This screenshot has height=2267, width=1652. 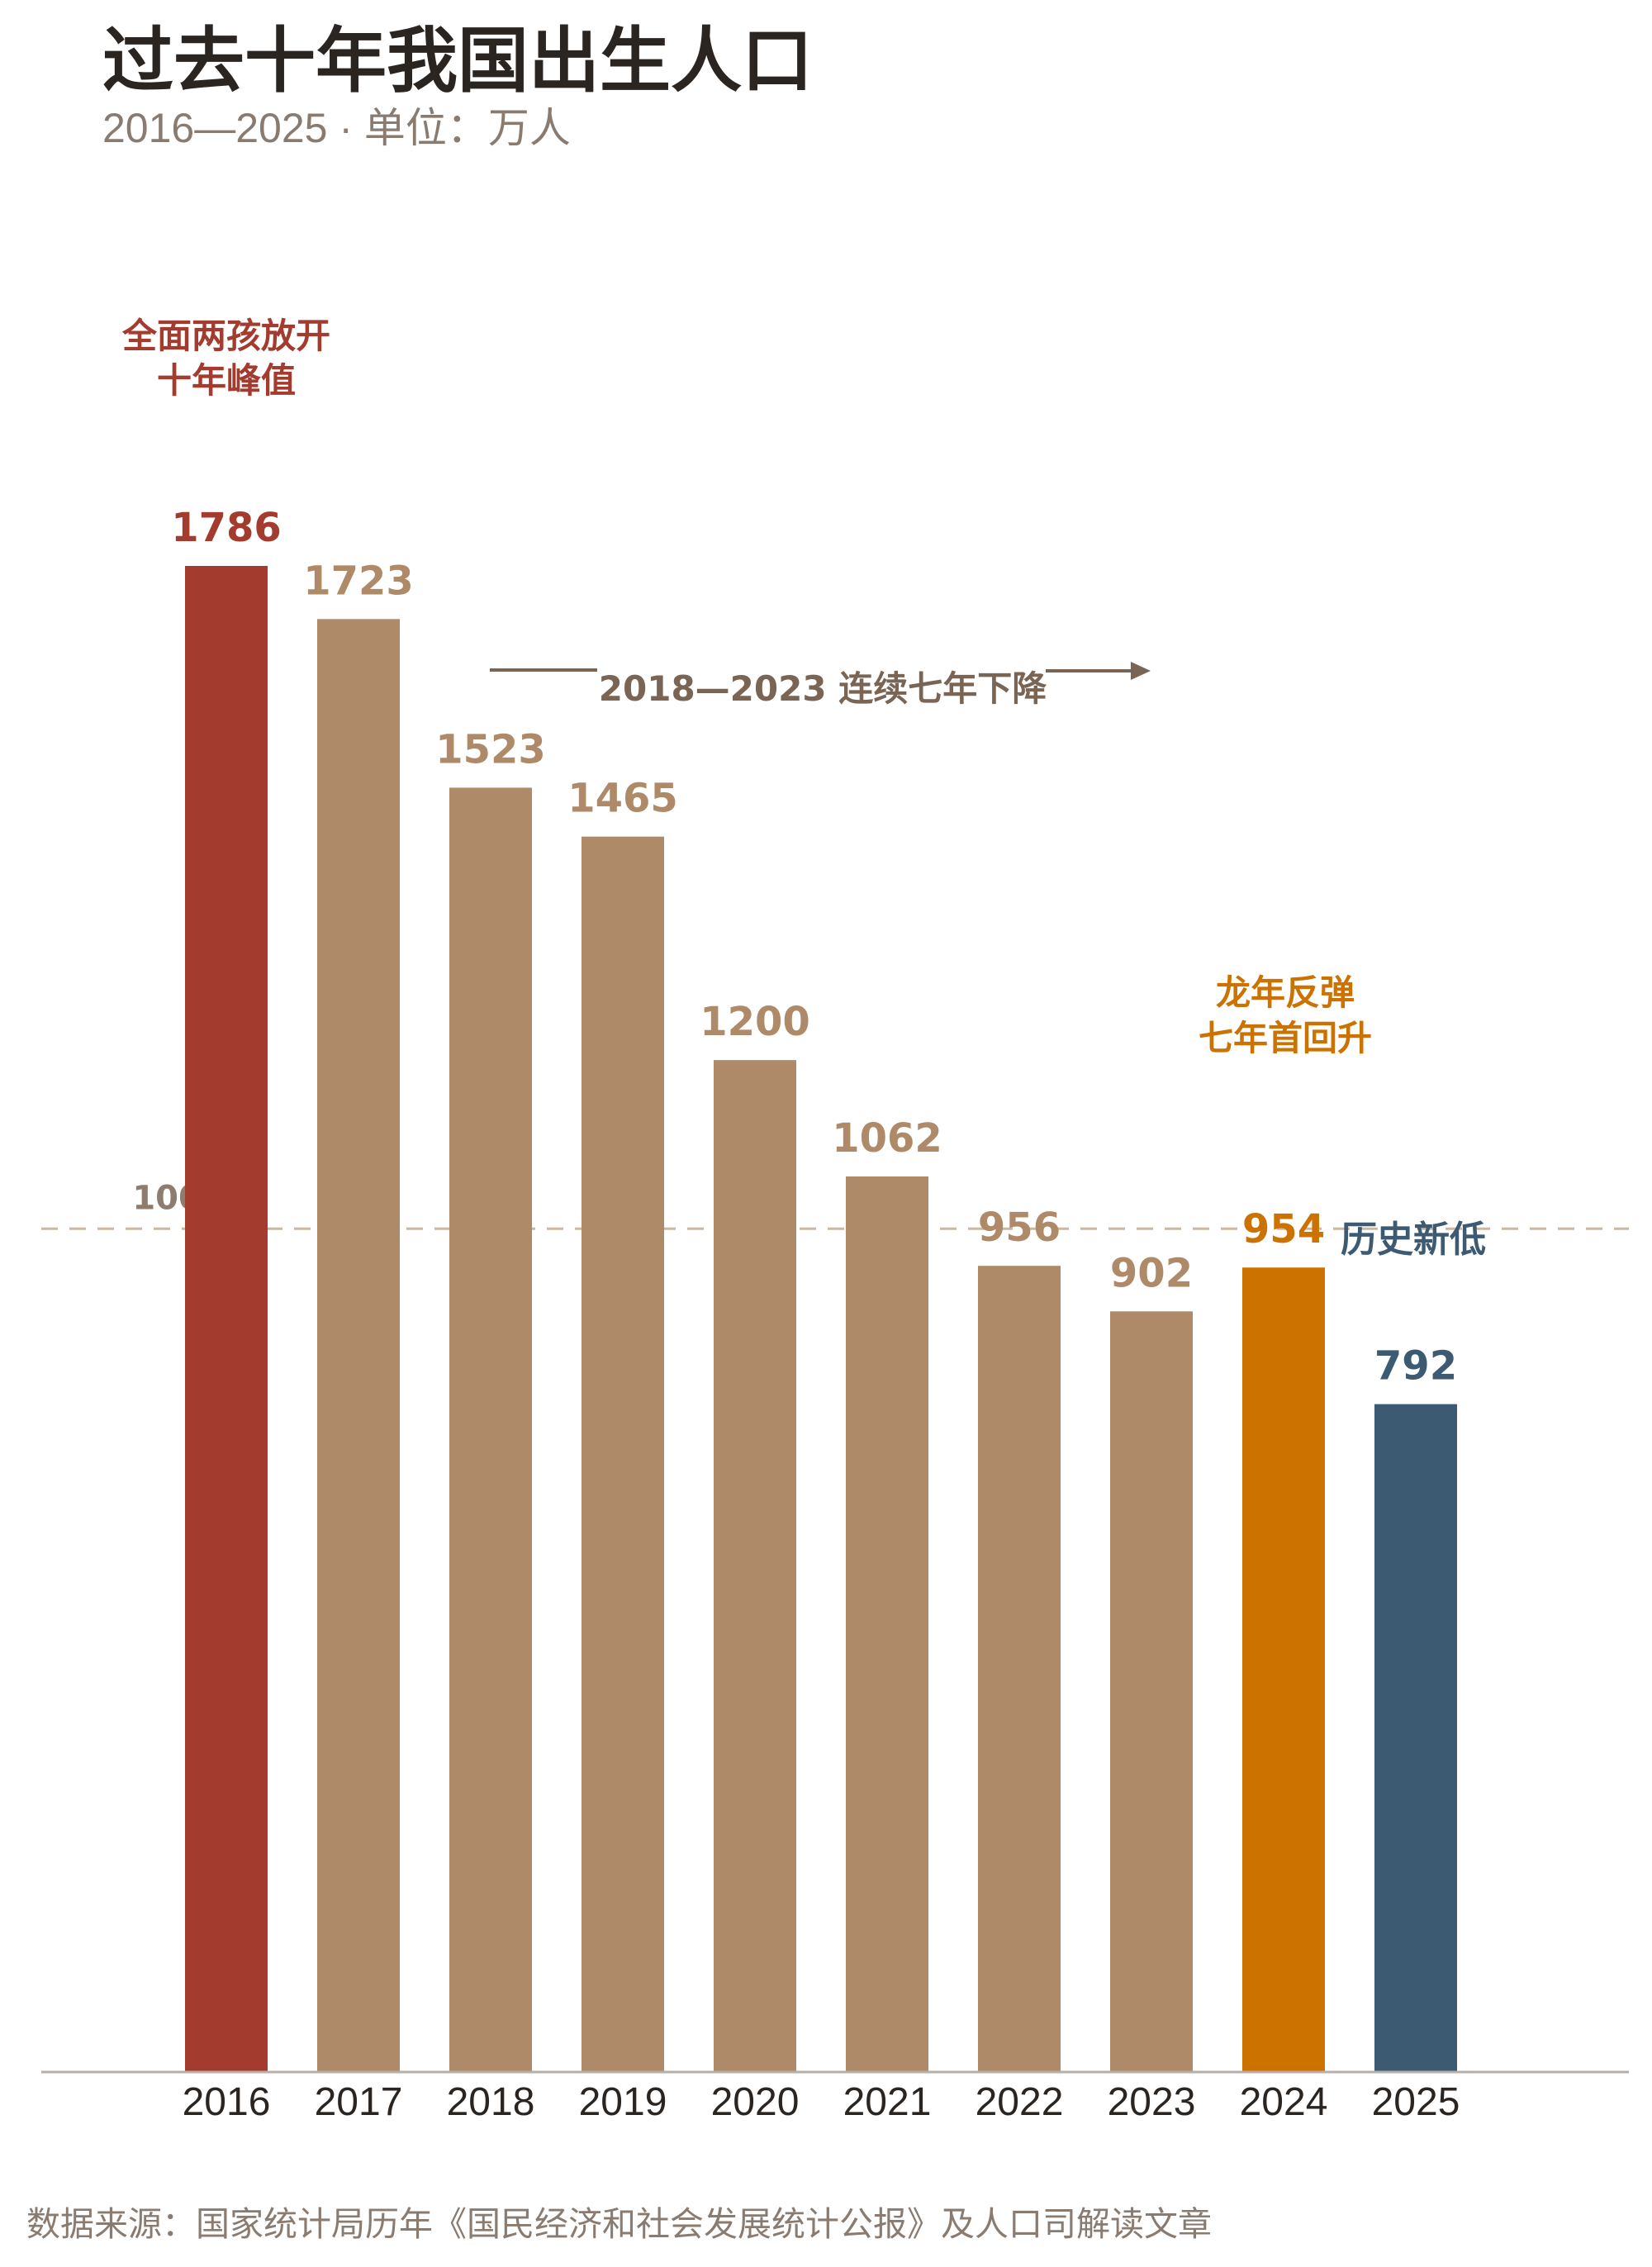 What do you see at coordinates (457, 61) in the screenshot?
I see `chart-title: 过去十年我国出生人口` at bounding box center [457, 61].